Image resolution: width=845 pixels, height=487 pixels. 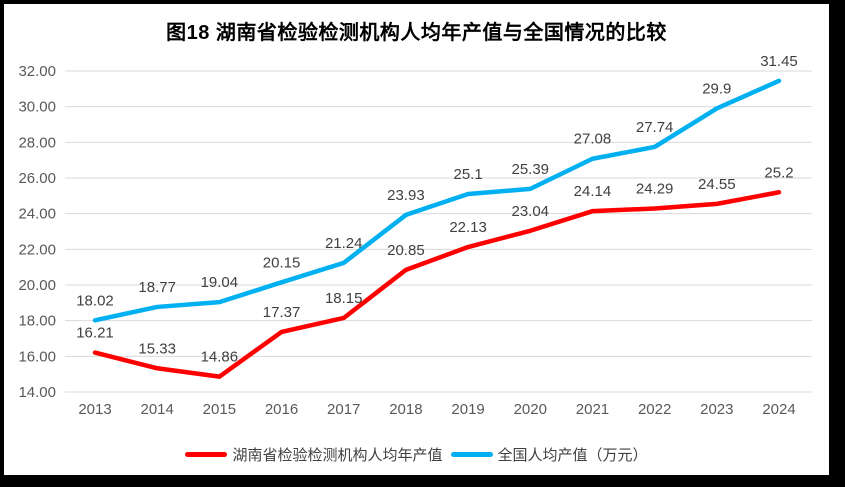 What do you see at coordinates (467, 409) in the screenshot?
I see `x-tick-label: 2019` at bounding box center [467, 409].